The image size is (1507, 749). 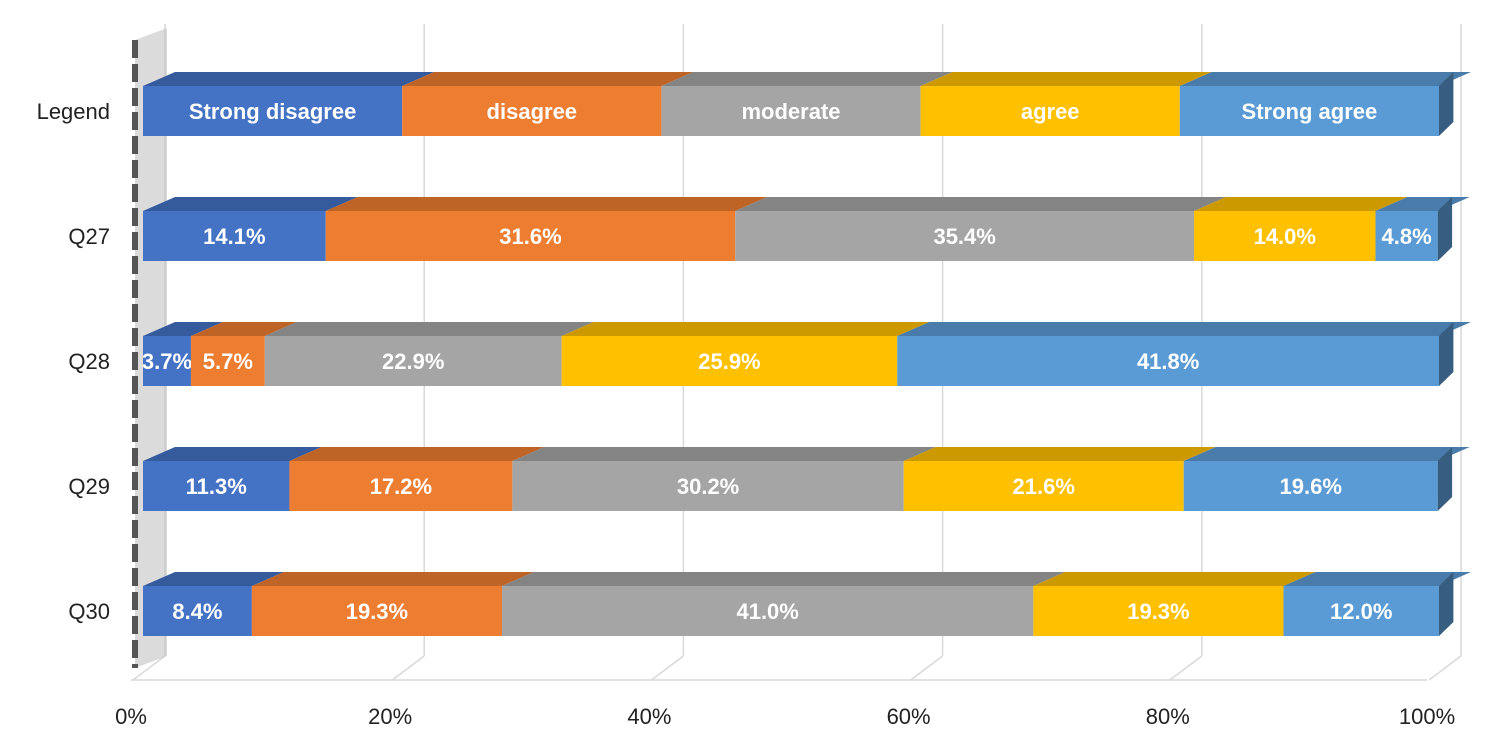 I want to click on category-label-q28: Q28, so click(x=89, y=361).